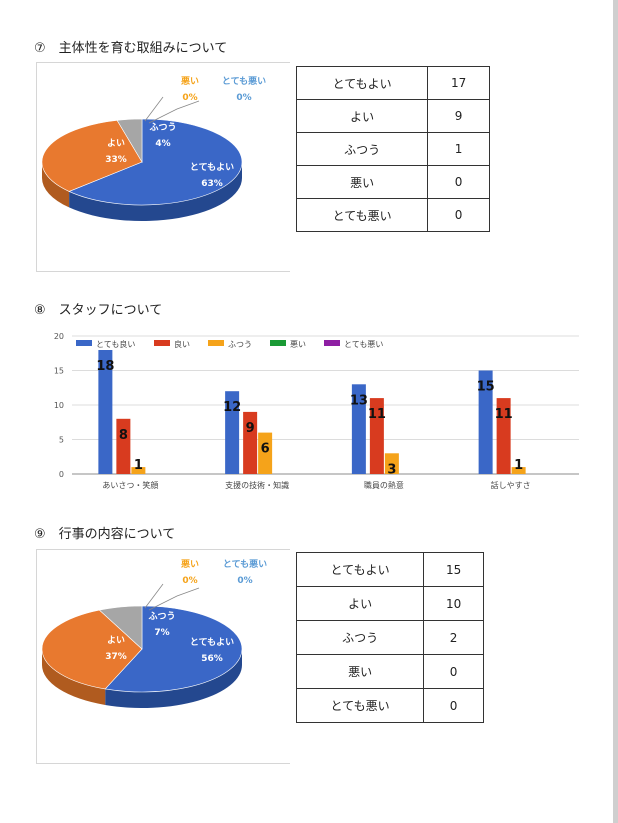 This screenshot has width=618, height=823. Describe the element at coordinates (384, 485) in the screenshot. I see `x-tick-label: 職員の熱意` at that location.